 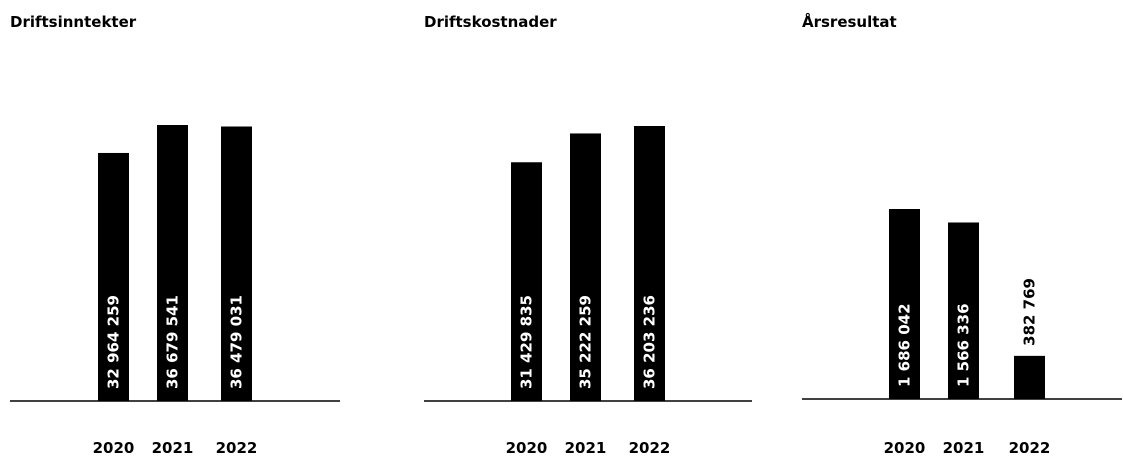 I want to click on value-label: 36 203 236, so click(x=650, y=342).